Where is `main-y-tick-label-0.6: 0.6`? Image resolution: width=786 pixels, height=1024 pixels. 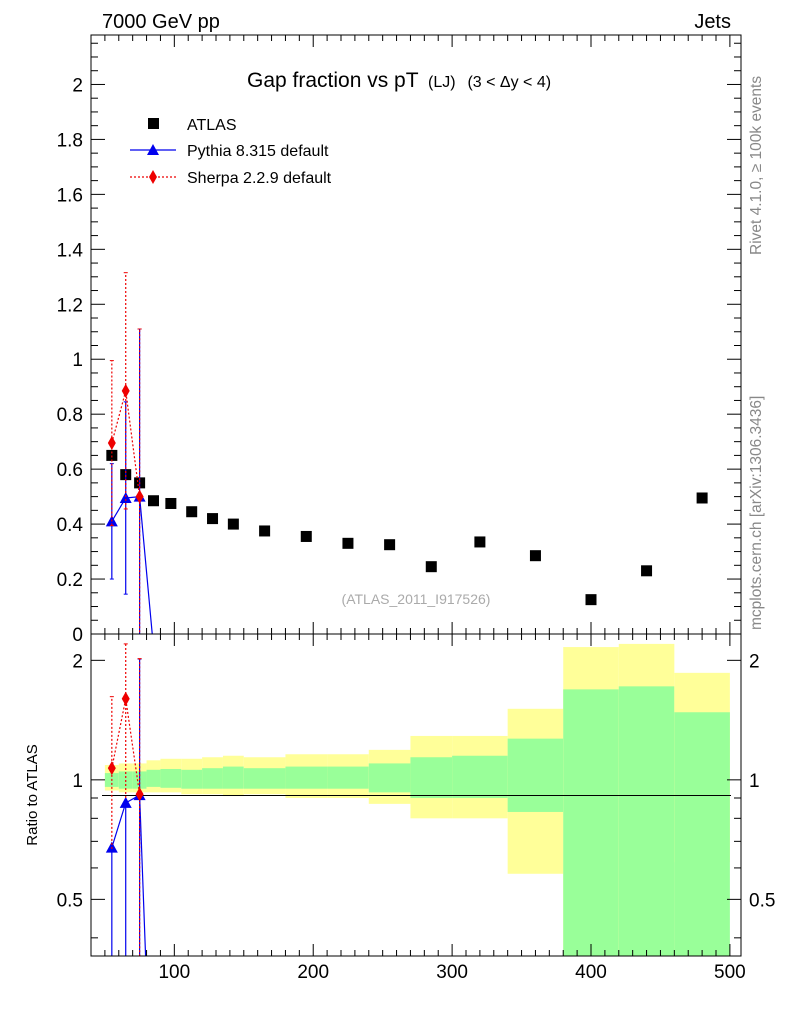 main-y-tick-label-0.6: 0.6 is located at coordinates (70, 470).